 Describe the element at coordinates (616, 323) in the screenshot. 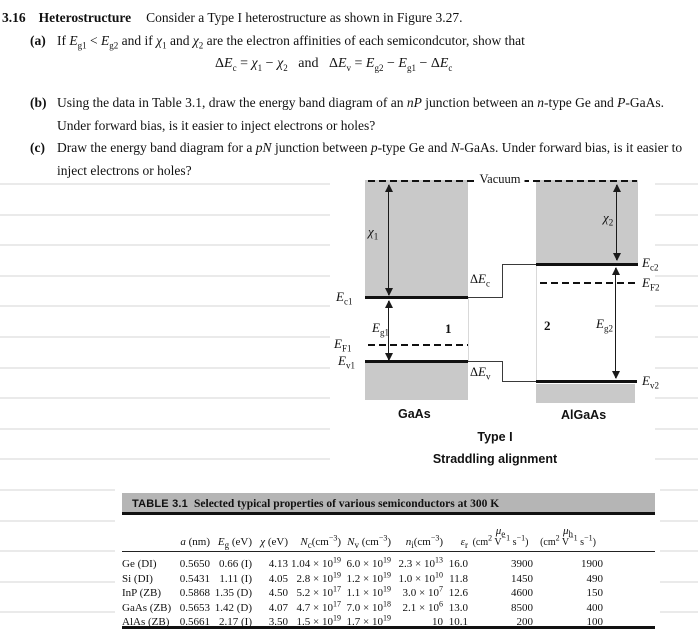

I see `eg2-arrow` at that location.